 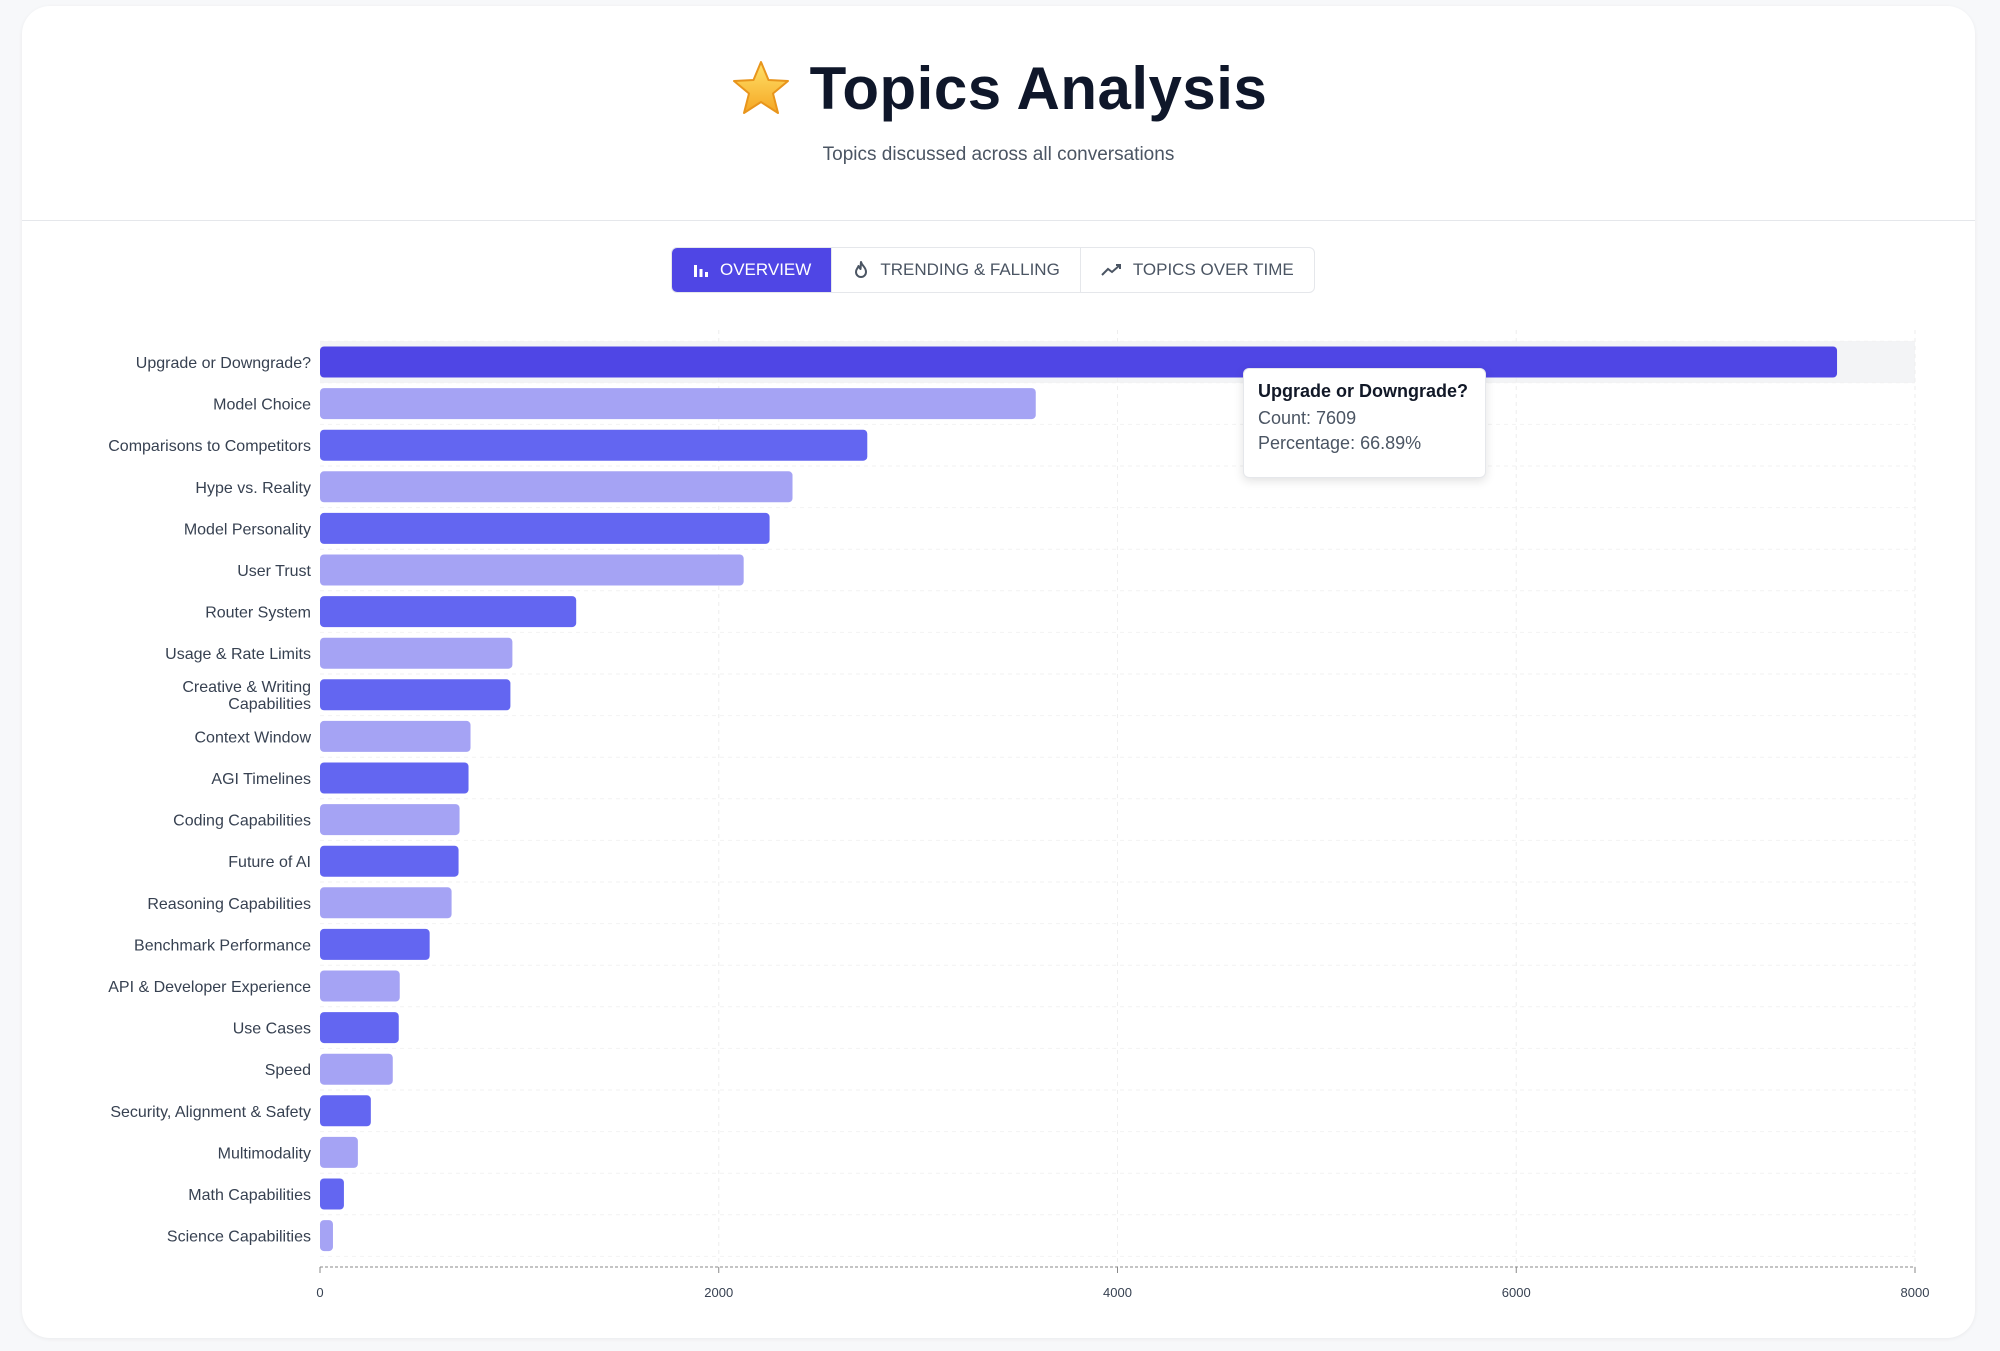 What do you see at coordinates (209, 987) in the screenshot?
I see `y-tick-label: API & Developer Experience` at bounding box center [209, 987].